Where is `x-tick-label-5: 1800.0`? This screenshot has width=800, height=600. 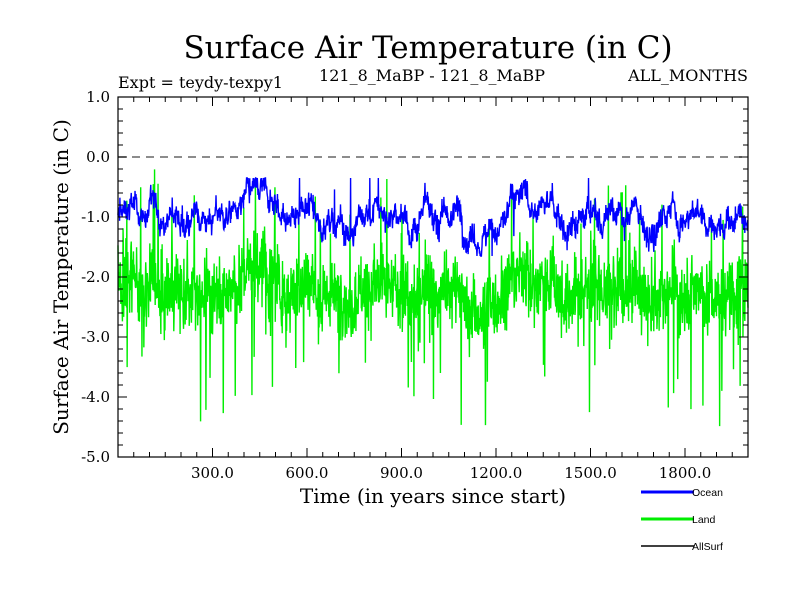 x-tick-label-5: 1800.0 is located at coordinates (685, 473).